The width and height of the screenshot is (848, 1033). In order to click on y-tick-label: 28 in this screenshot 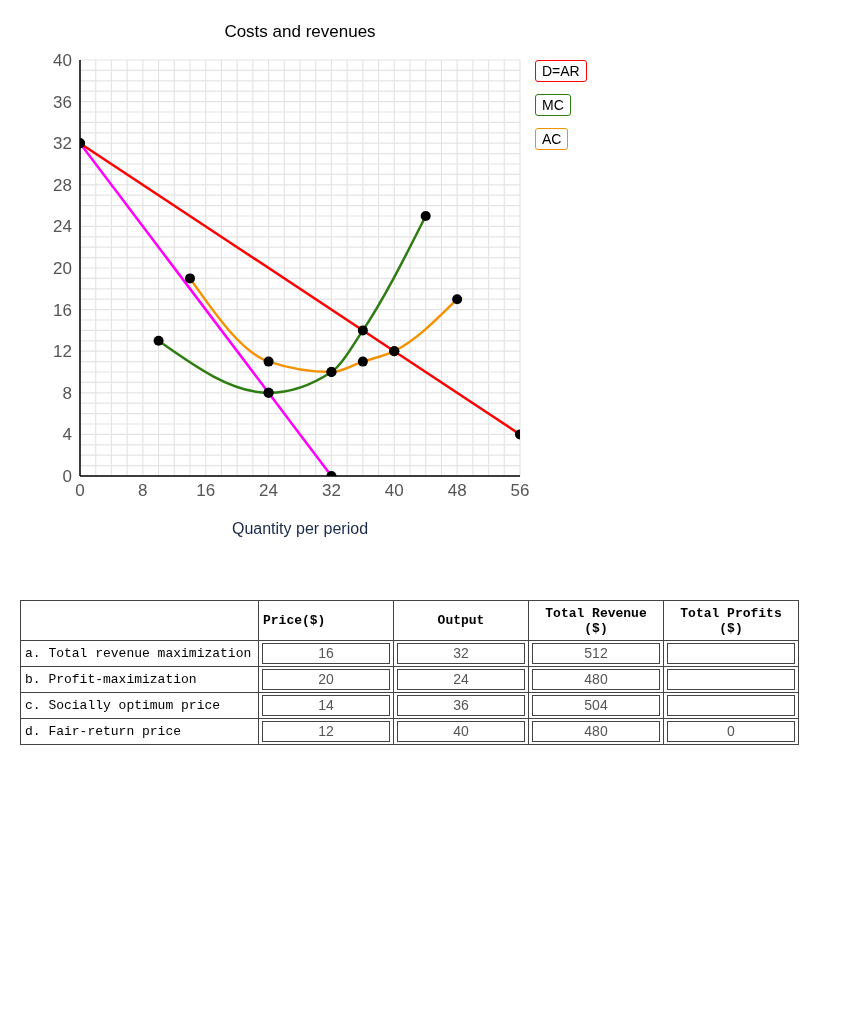, I will do `click(62, 185)`.